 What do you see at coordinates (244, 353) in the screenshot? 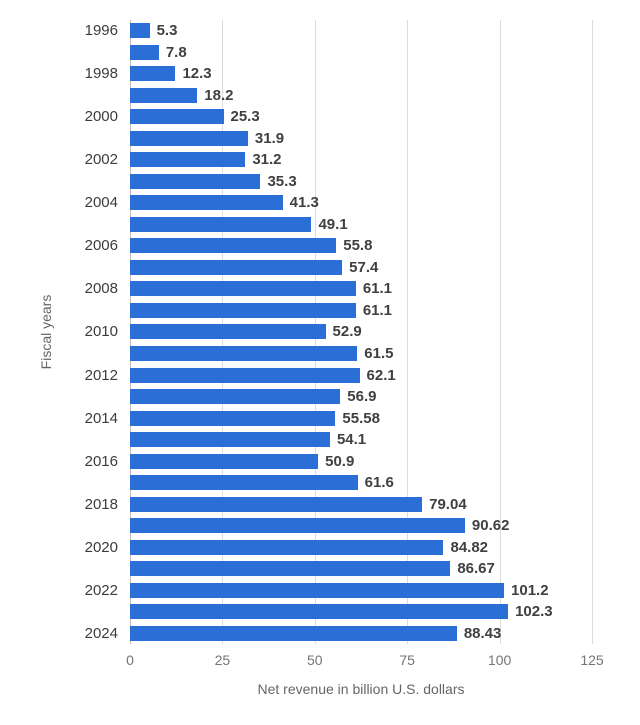
I see `bar-2011` at bounding box center [244, 353].